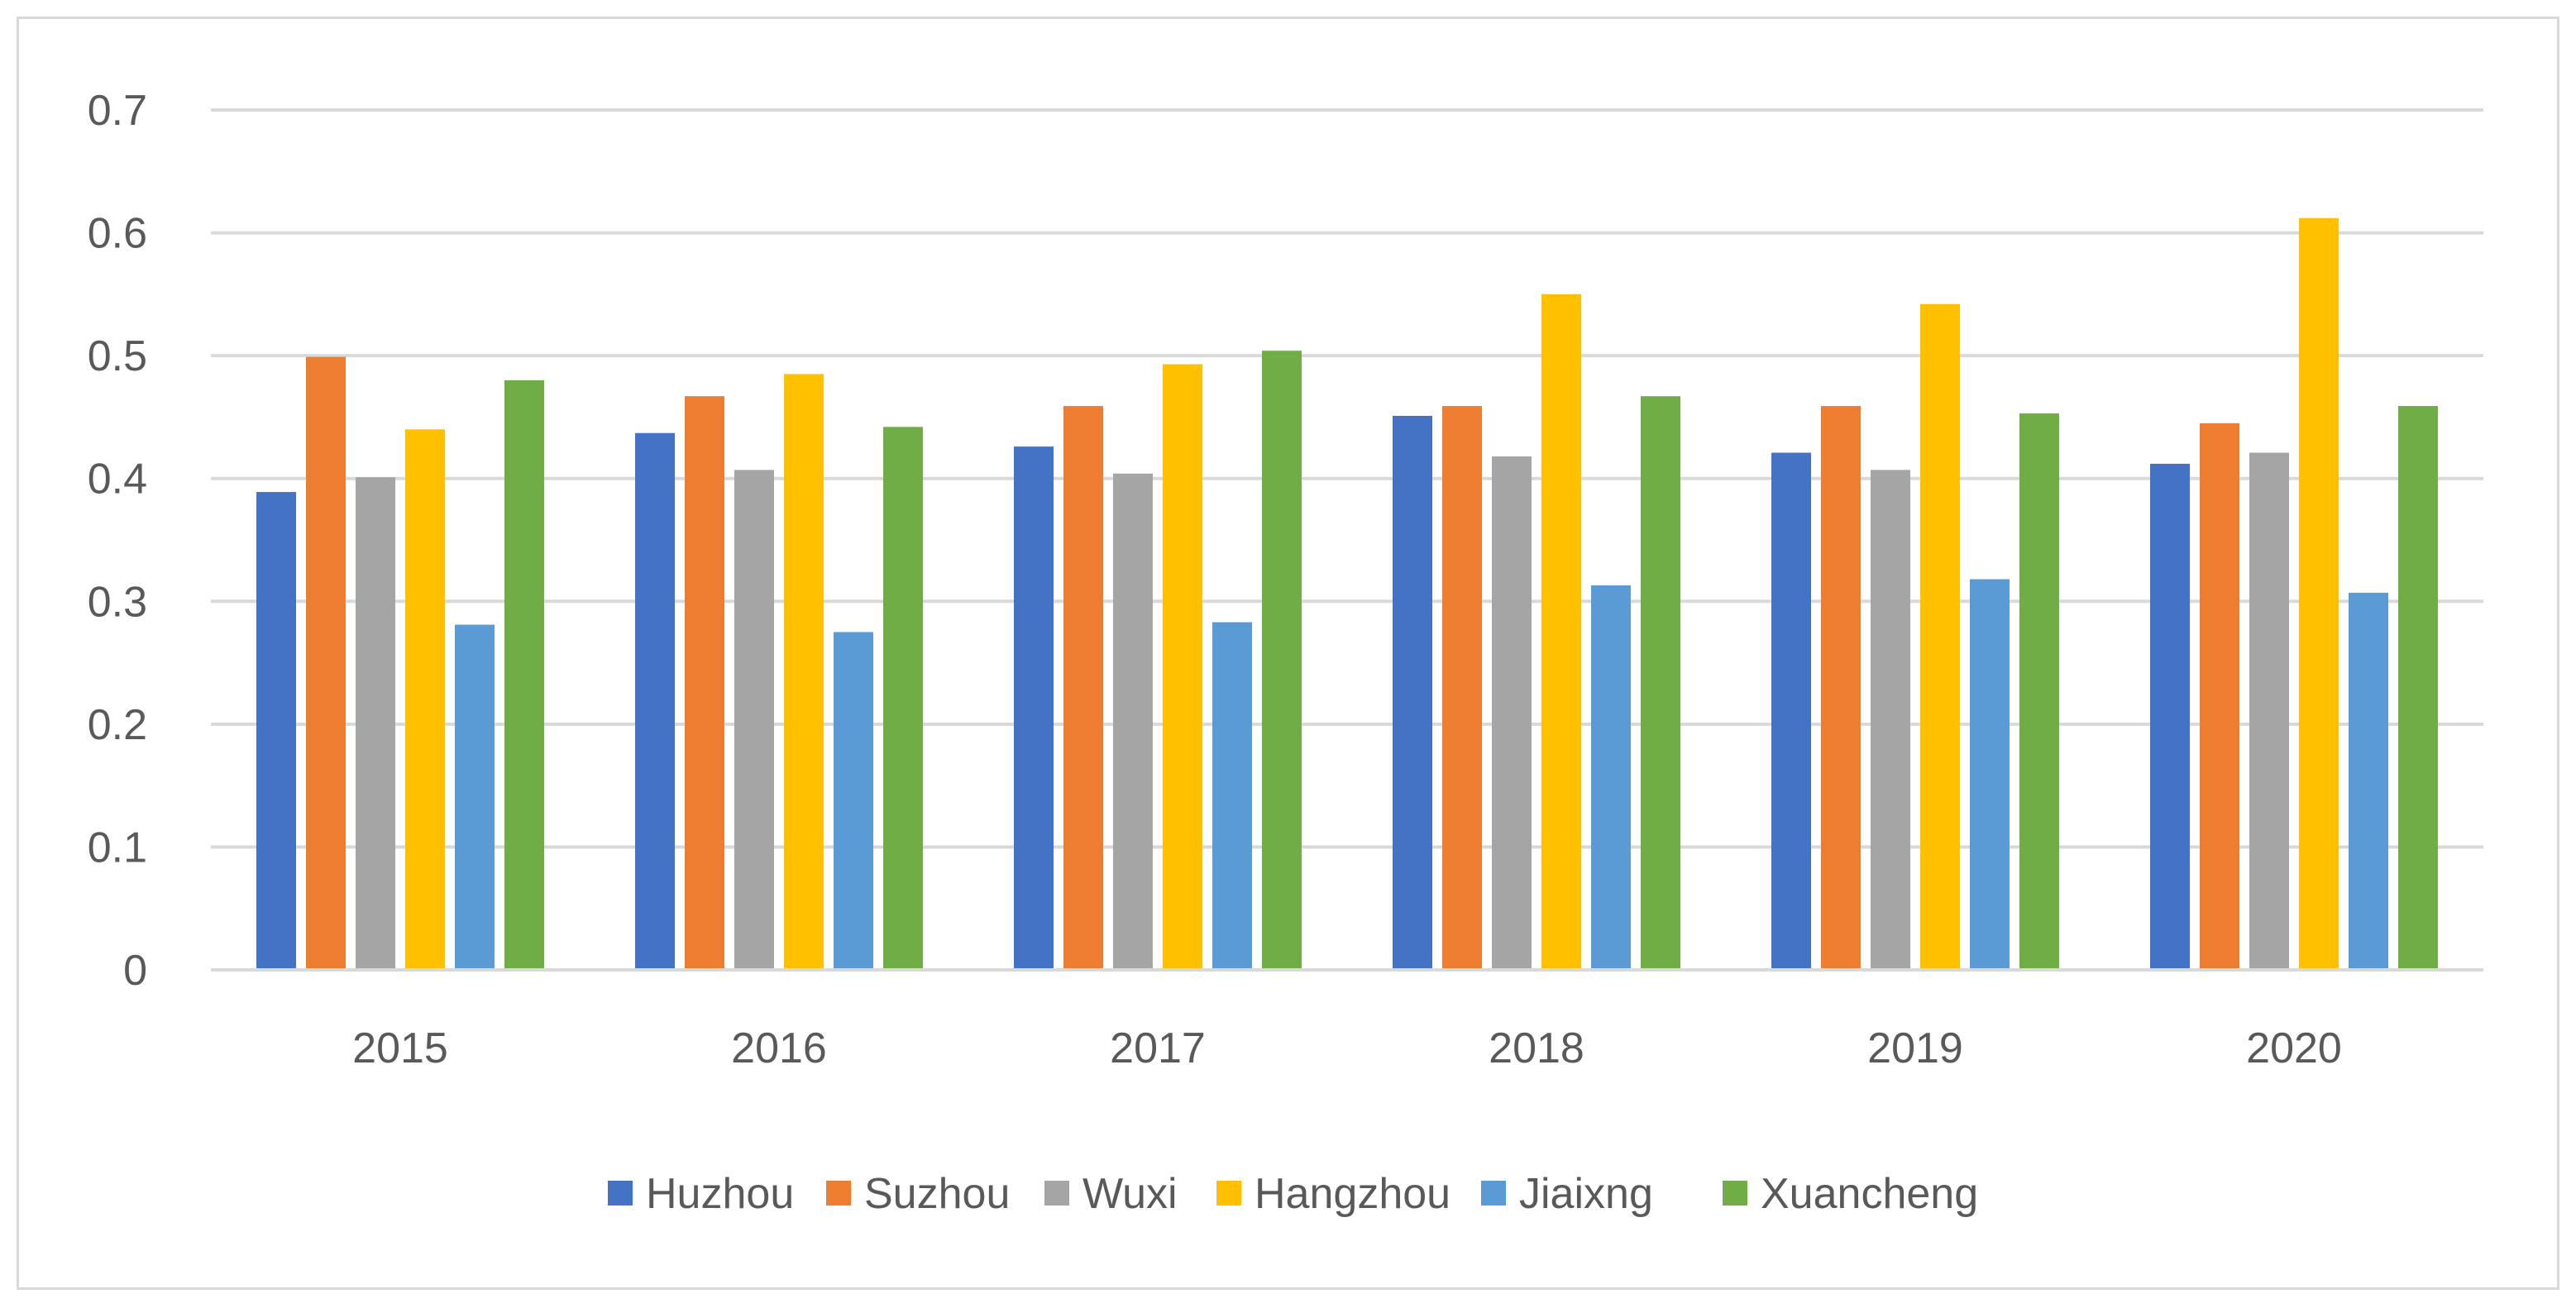 Image resolution: width=2576 pixels, height=1313 pixels. What do you see at coordinates (1561, 632) in the screenshot?
I see `bar-hangzhou-2018` at bounding box center [1561, 632].